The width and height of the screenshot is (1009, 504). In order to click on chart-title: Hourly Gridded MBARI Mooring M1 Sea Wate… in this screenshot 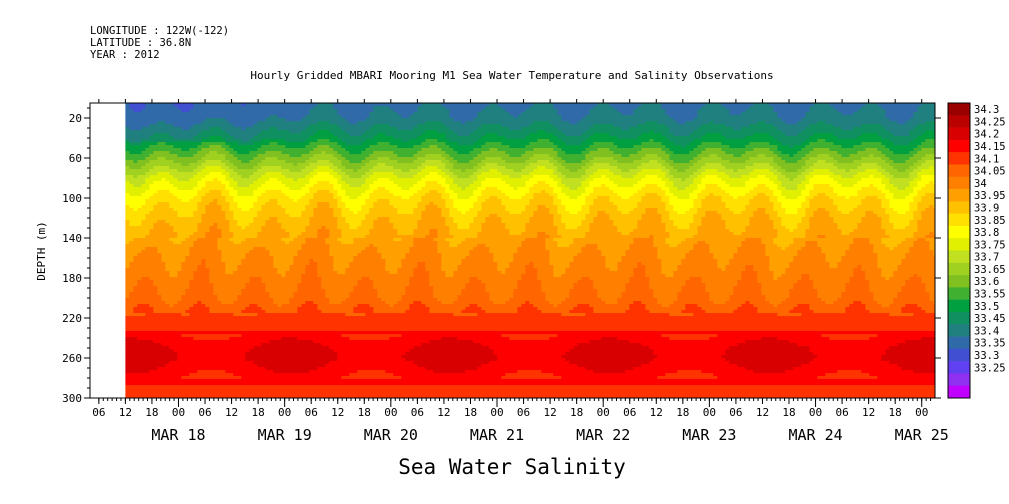, I will do `click(511, 75)`.